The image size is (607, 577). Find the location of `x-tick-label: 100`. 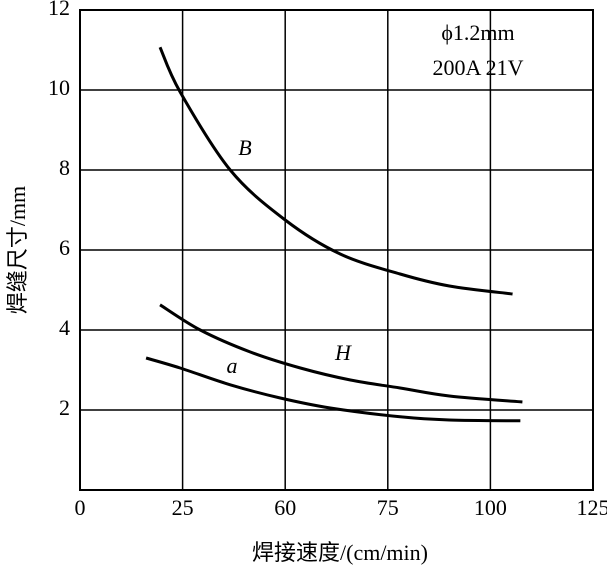

x-tick-label: 100 is located at coordinates (490, 507).